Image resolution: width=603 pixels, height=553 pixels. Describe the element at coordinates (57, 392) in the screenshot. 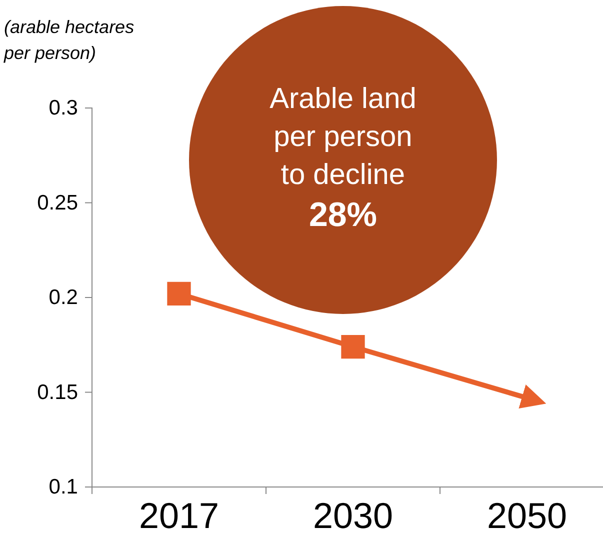

I see `y-tick-label: 0.15` at that location.